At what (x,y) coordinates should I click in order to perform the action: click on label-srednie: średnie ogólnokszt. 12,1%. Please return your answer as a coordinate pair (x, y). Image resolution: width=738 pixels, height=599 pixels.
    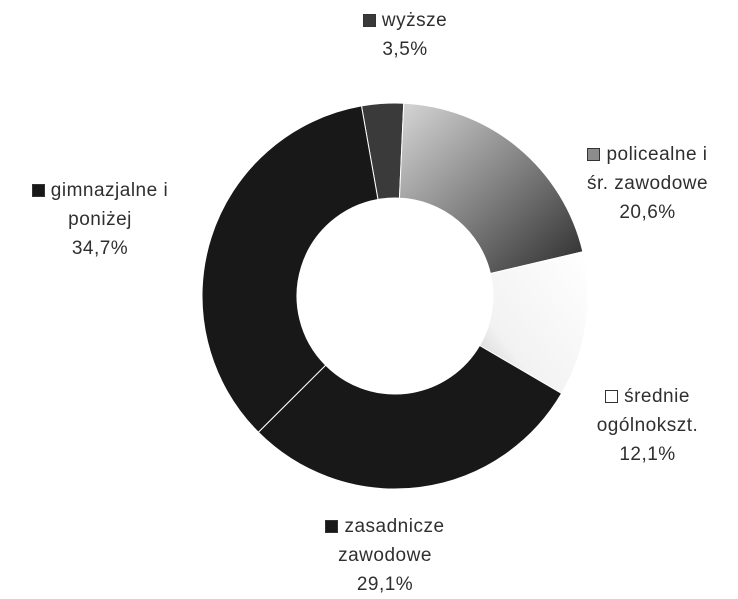
    Looking at the image, I should click on (647, 425).